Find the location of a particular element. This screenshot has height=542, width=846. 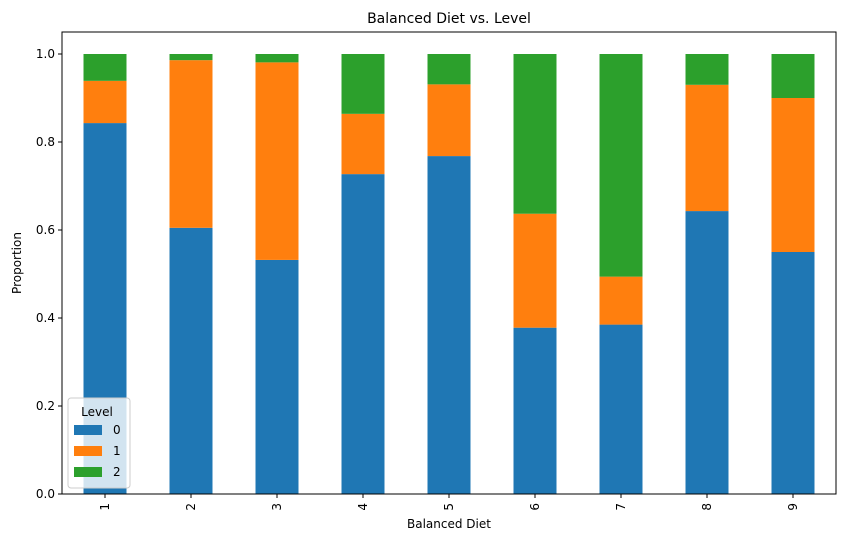

y-axis-label: Proportion is located at coordinates (17, 263).